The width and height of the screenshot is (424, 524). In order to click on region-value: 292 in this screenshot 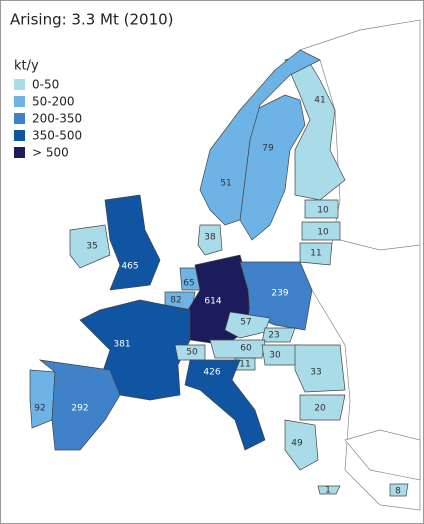, I will do `click(79, 409)`.